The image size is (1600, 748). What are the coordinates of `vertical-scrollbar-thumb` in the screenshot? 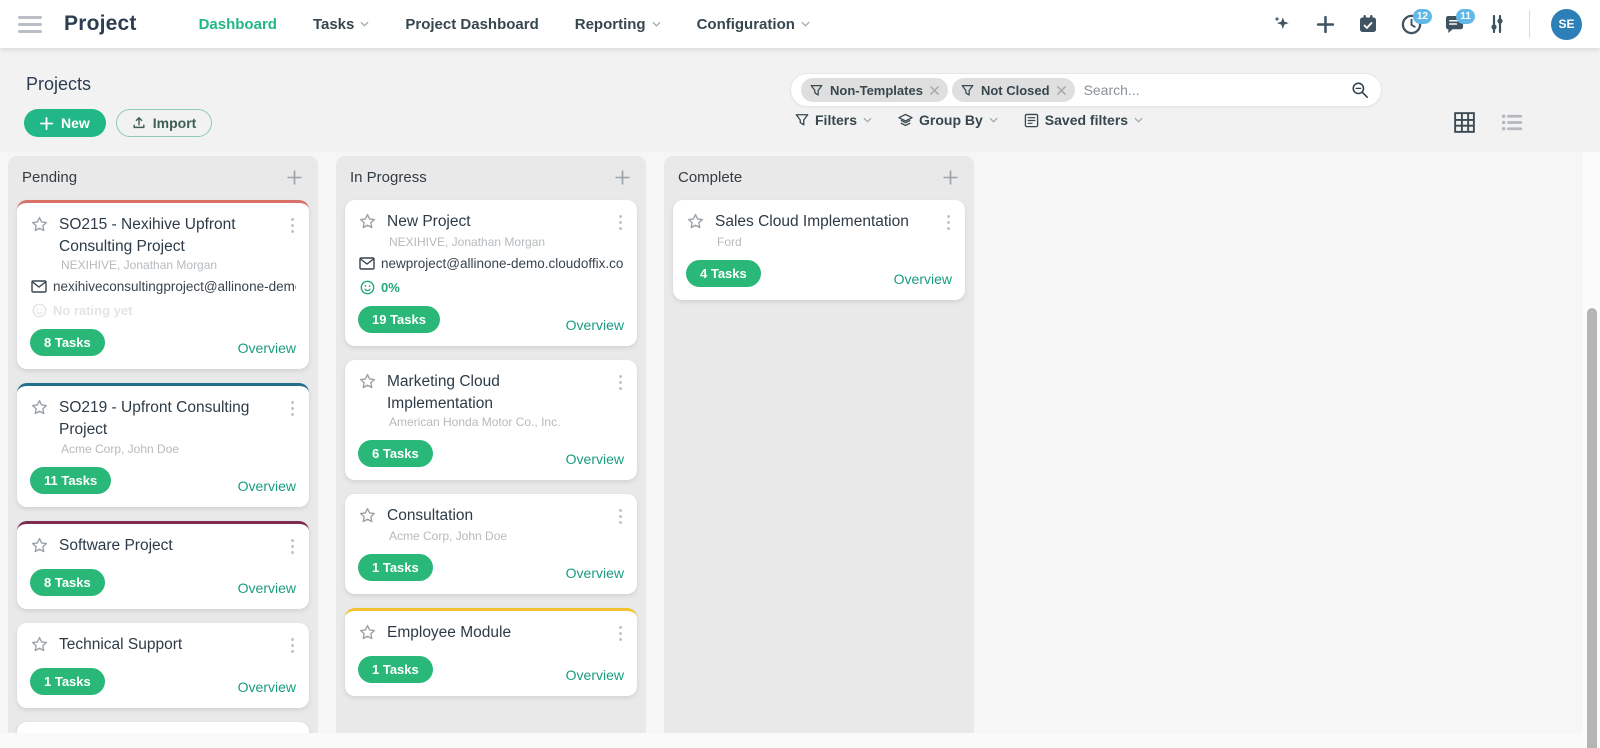 It's located at (1592, 528).